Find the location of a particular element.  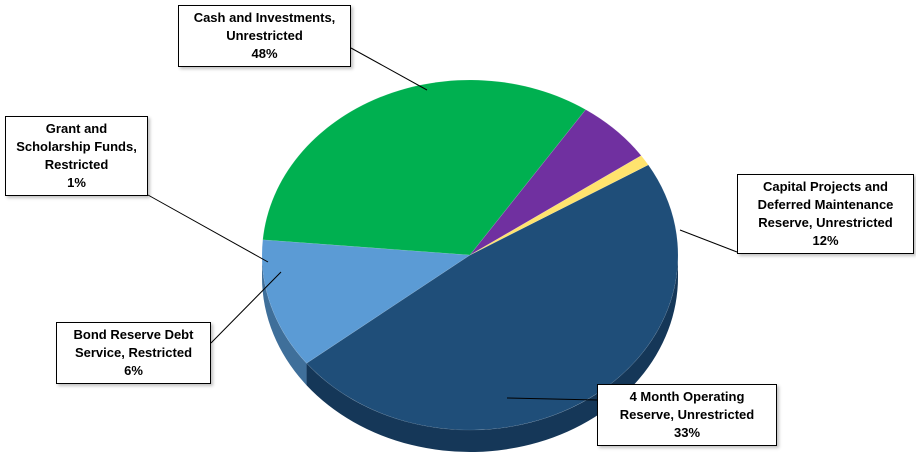

data-label-line: Scholarship Funds, is located at coordinates (76, 146).